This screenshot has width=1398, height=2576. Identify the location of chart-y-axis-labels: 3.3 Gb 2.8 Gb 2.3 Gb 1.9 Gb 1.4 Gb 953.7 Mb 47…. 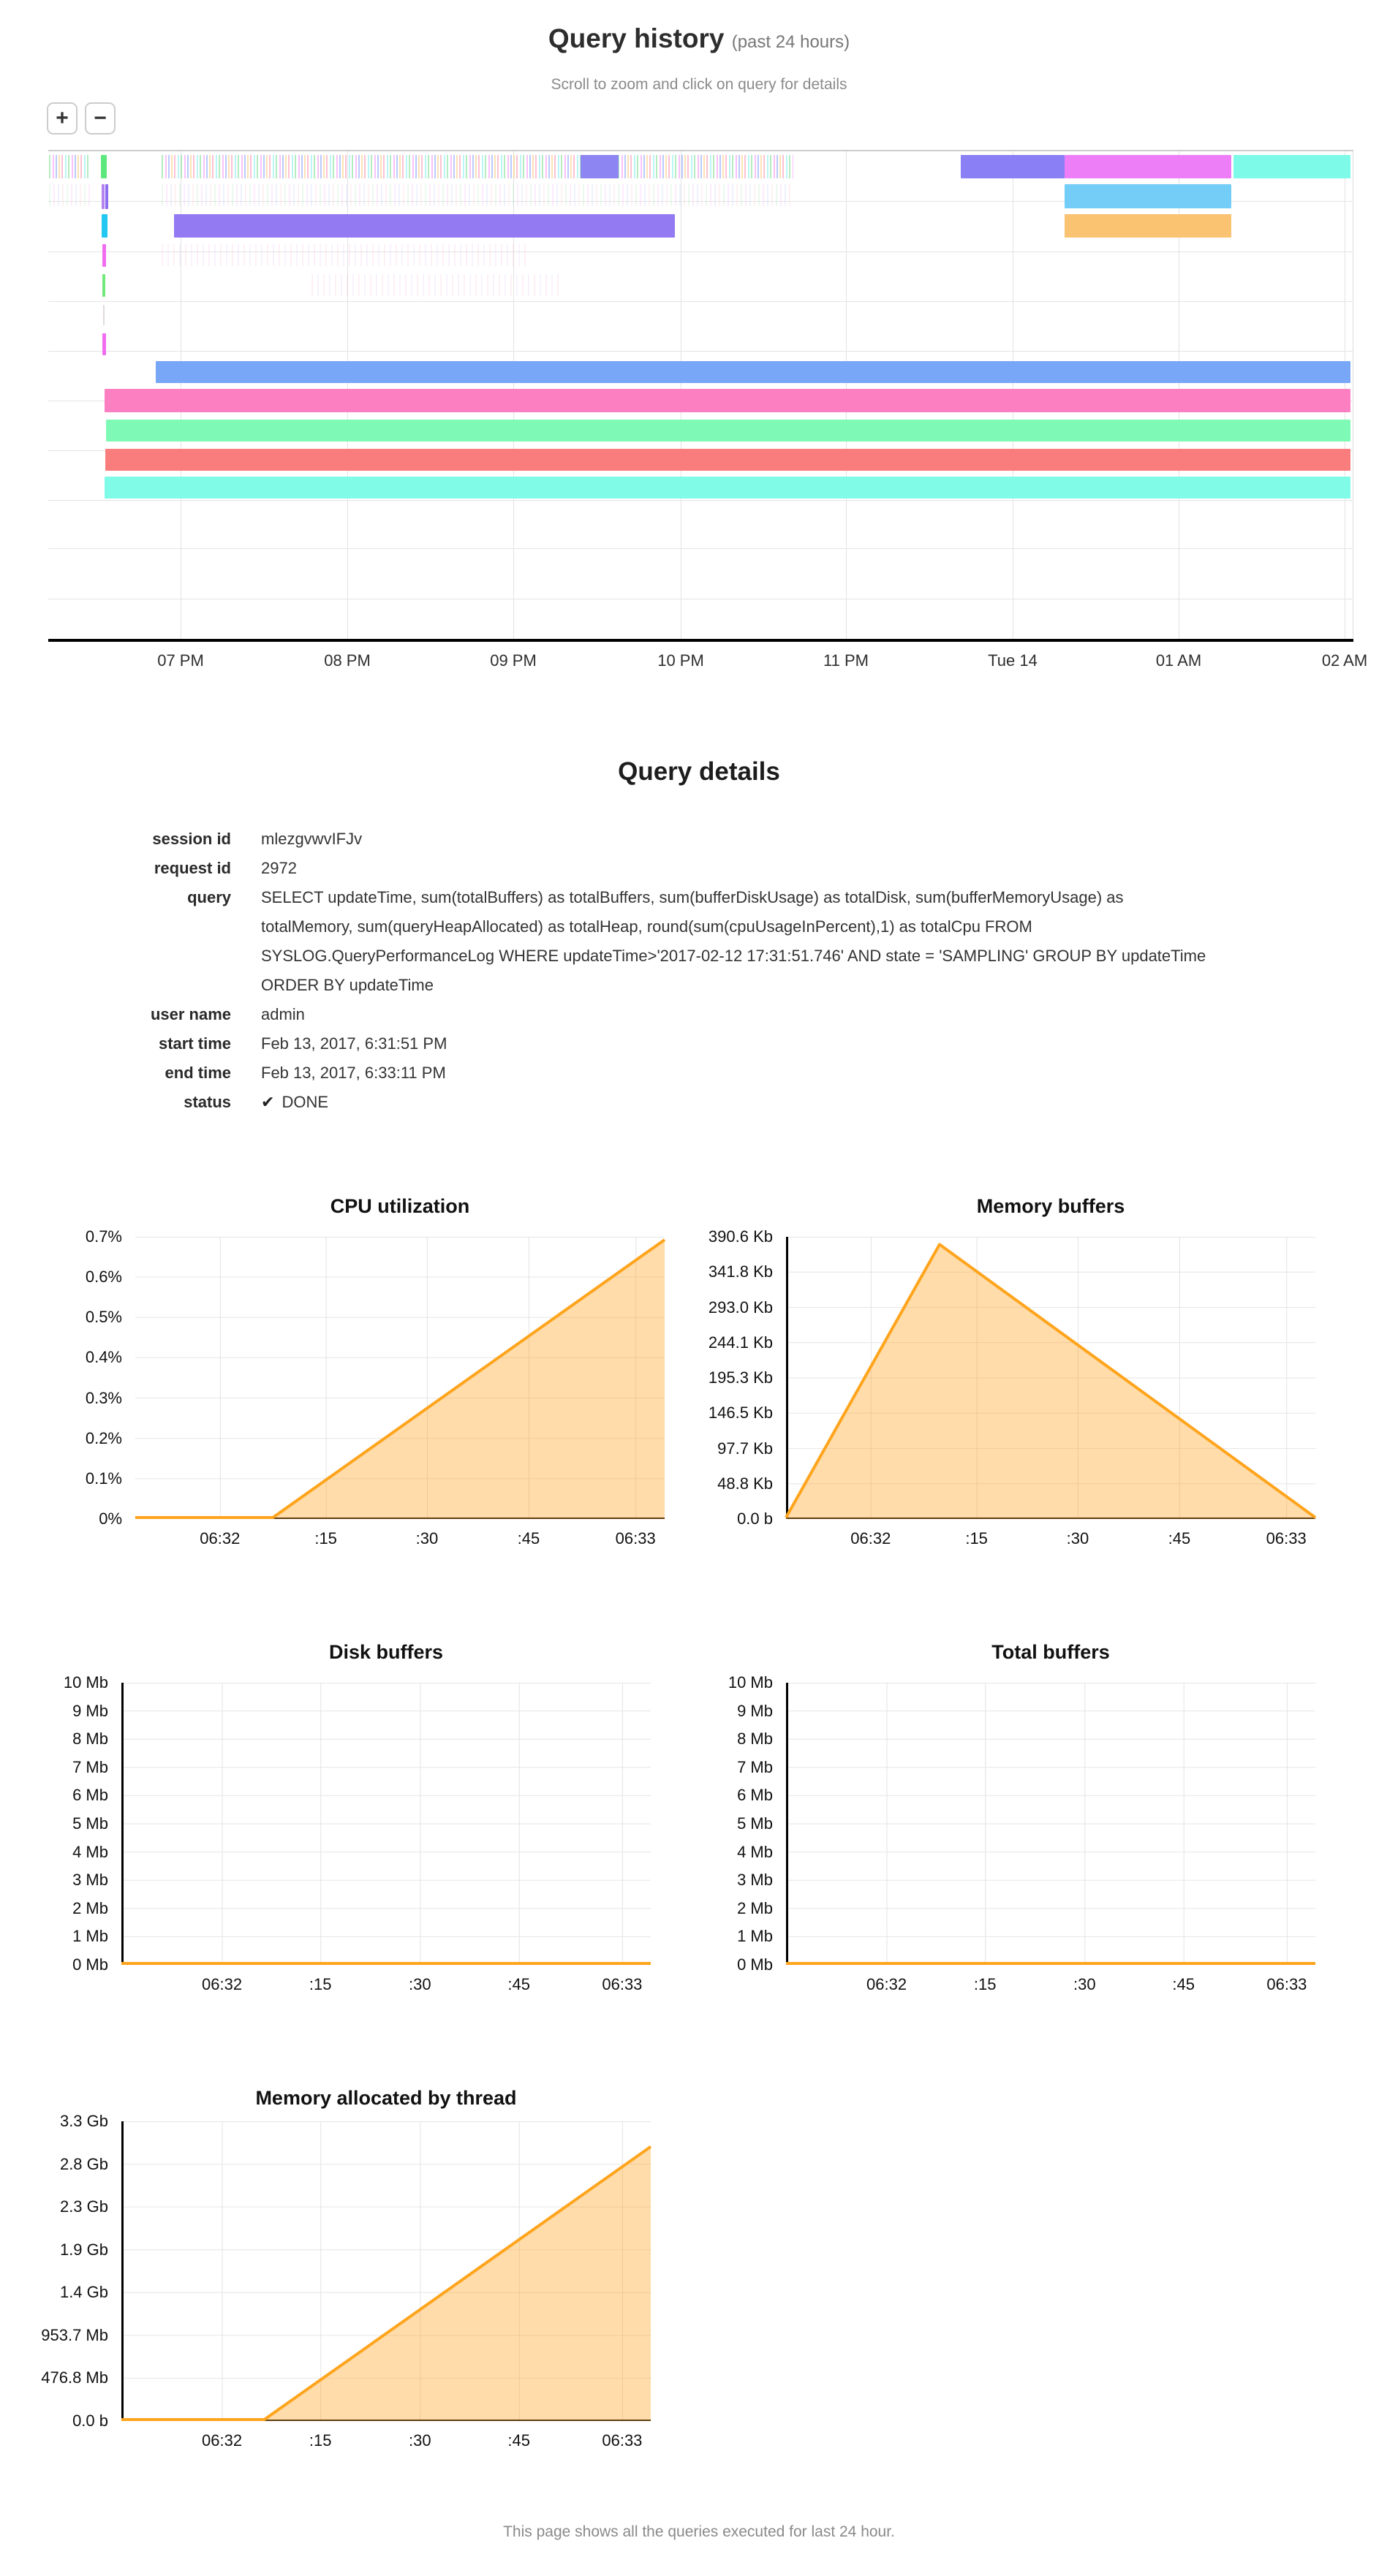
(60, 2271).